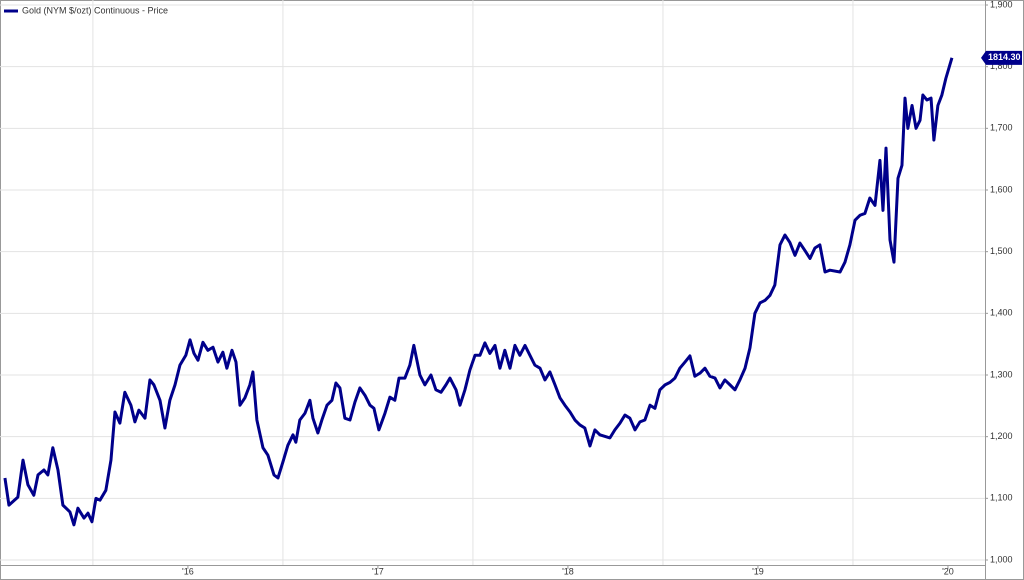  What do you see at coordinates (1001, 189) in the screenshot?
I see `y-tick-label: 1,600` at bounding box center [1001, 189].